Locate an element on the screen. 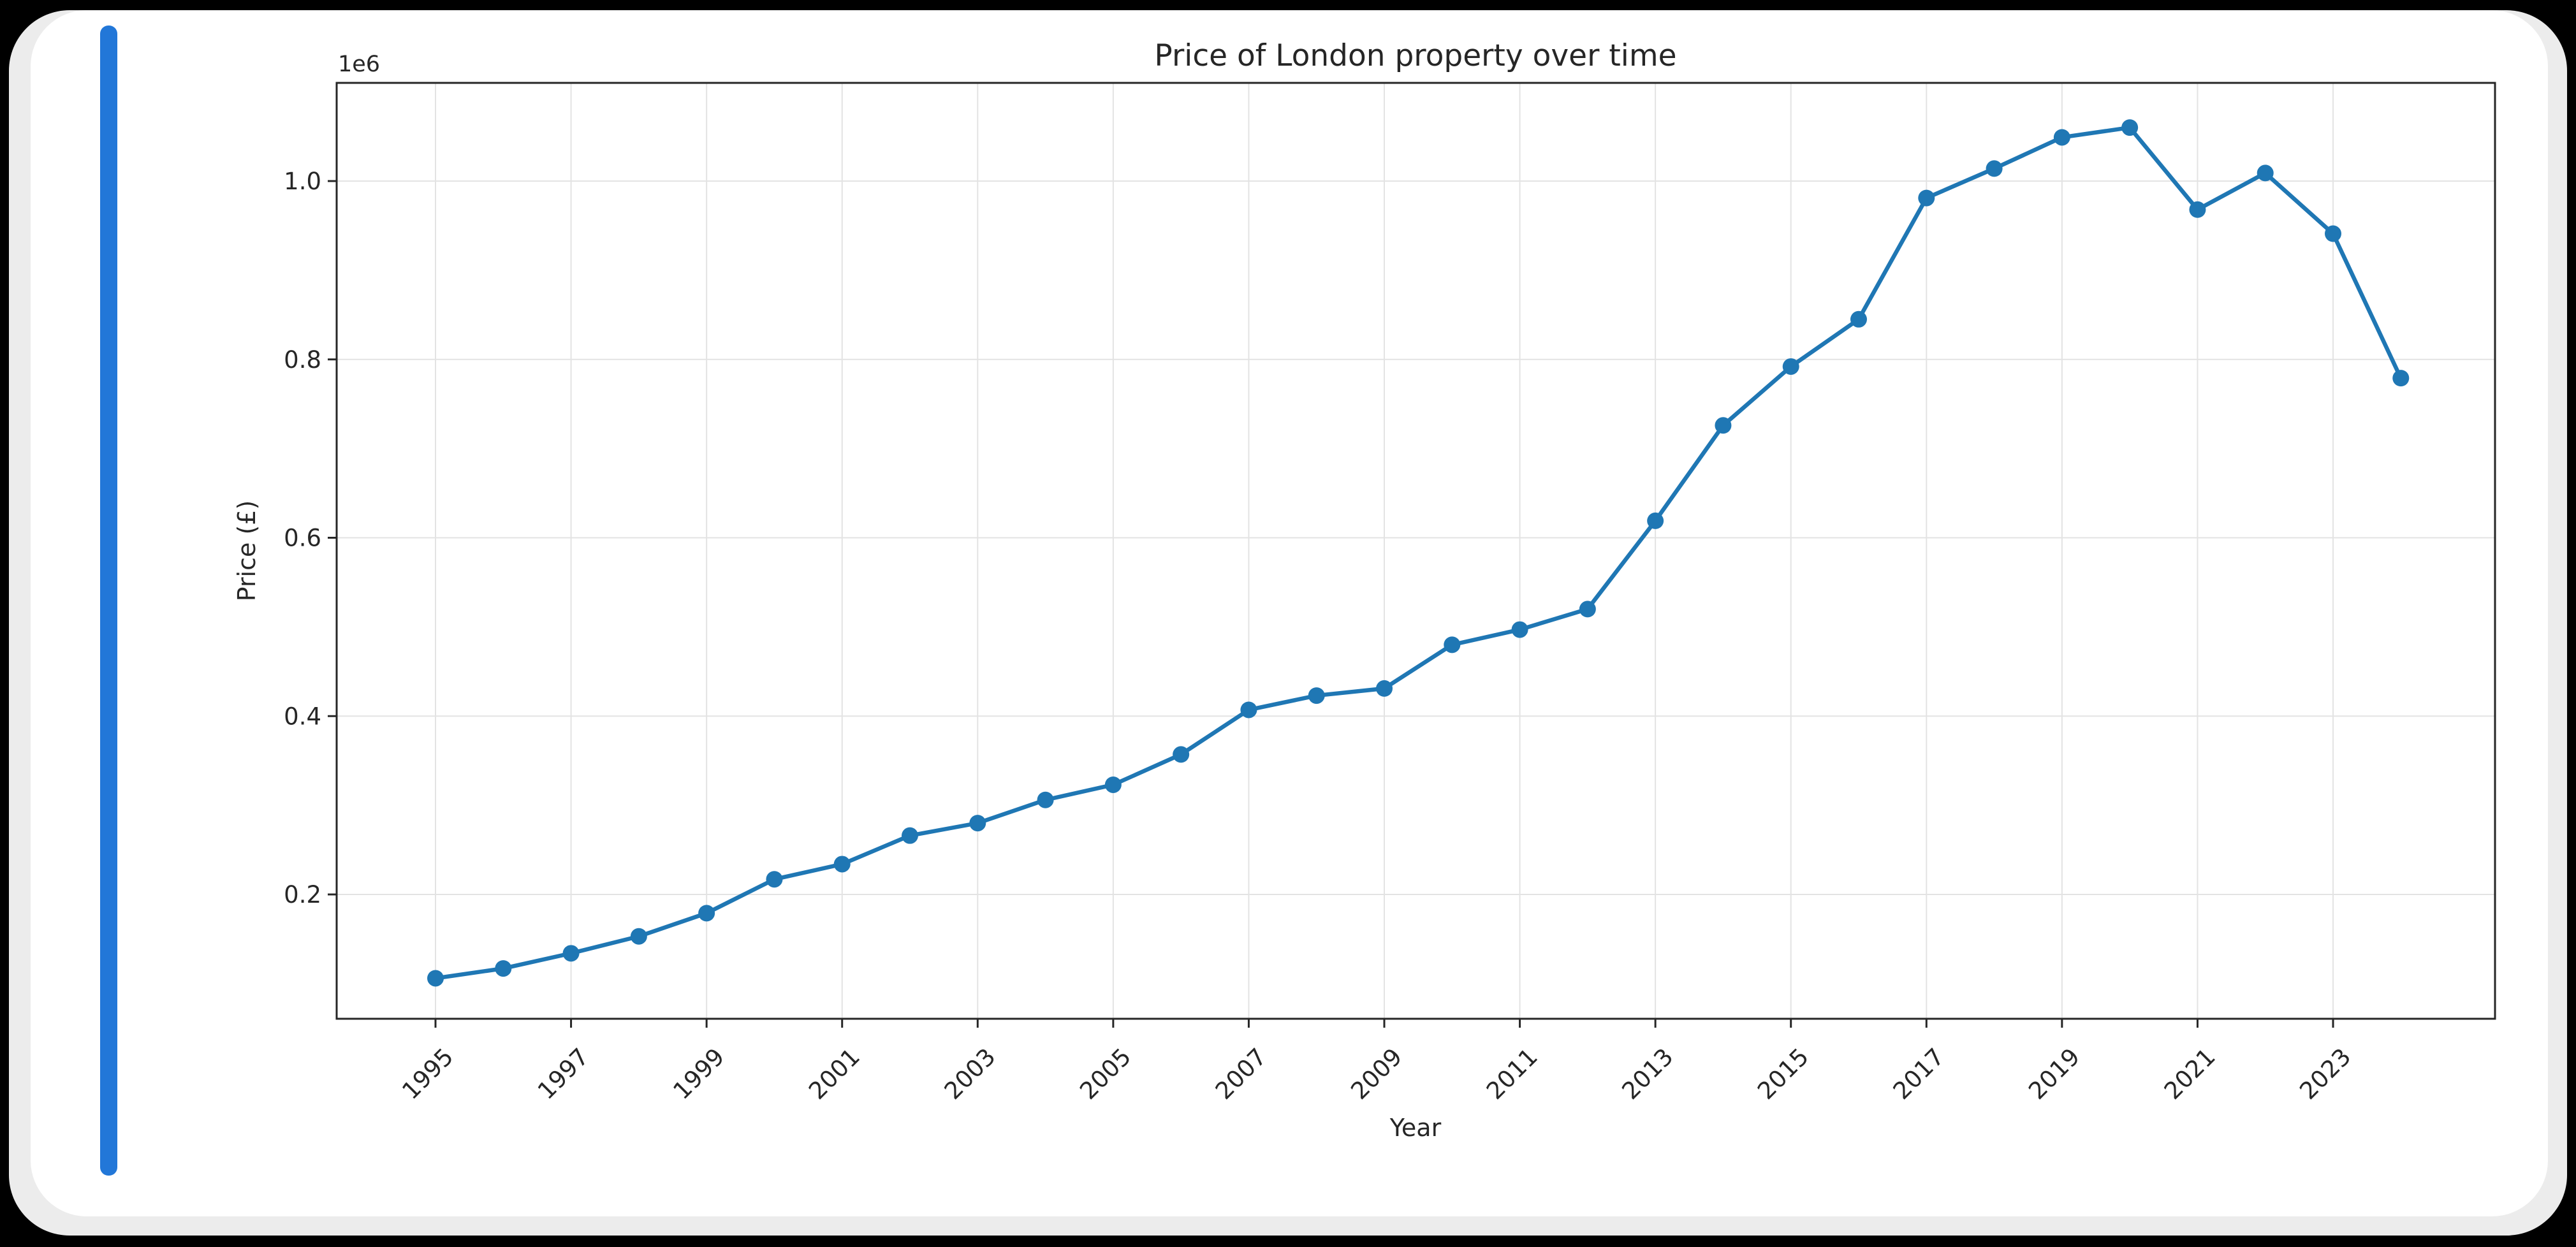  x-tick-label: 2021 is located at coordinates (2190, 1074).